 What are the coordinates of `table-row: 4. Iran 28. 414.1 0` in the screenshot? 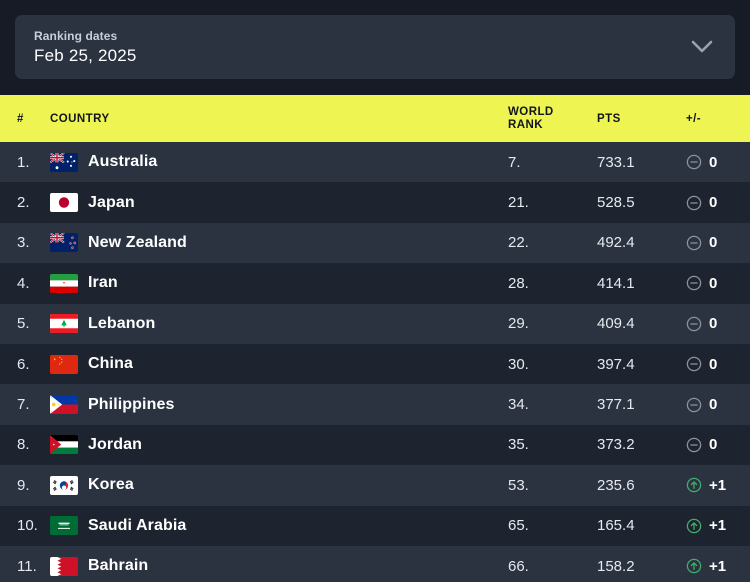 It's located at (375, 283).